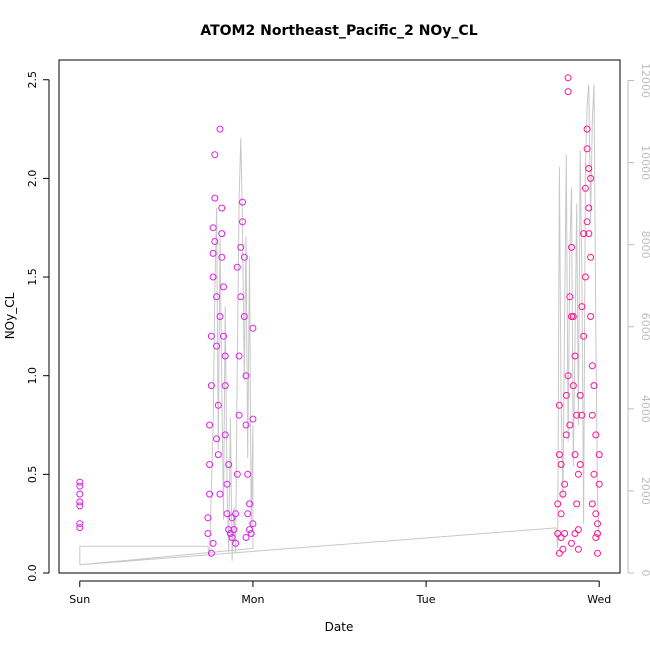  Describe the element at coordinates (339, 627) in the screenshot. I see `x-axis-label: Date` at that location.